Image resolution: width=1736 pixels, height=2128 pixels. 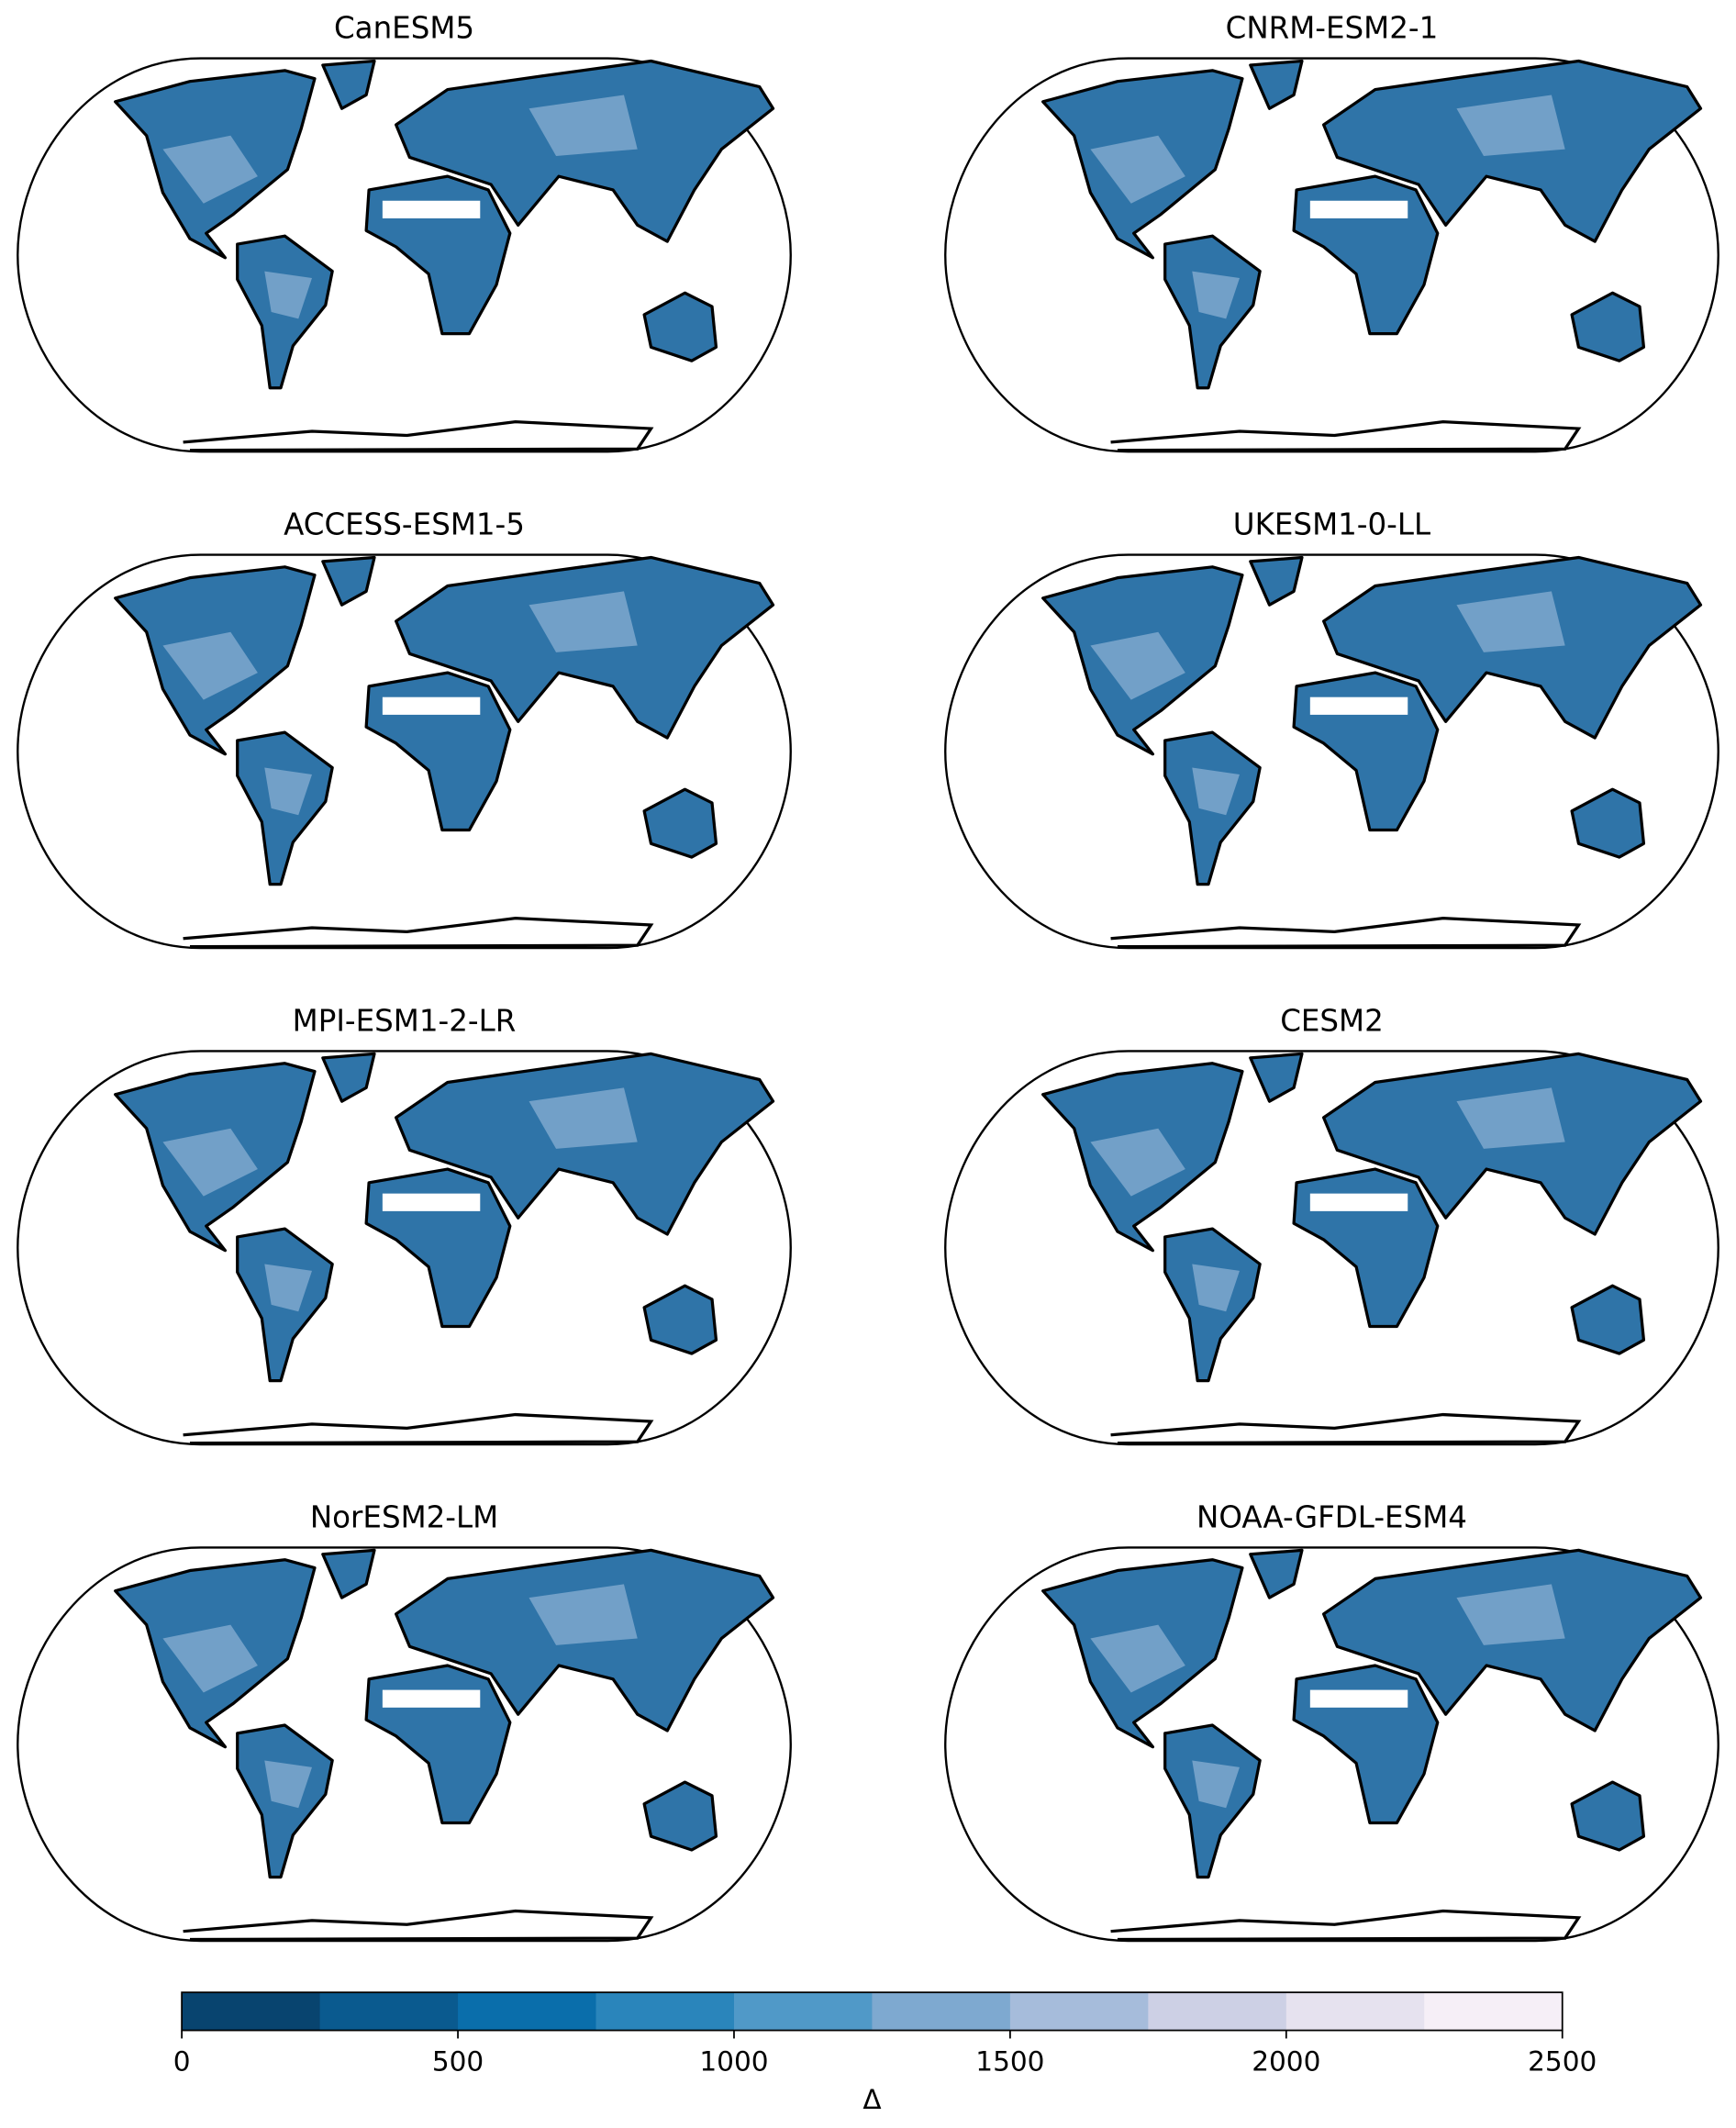 I want to click on colorbar-tick-label: 1500, so click(x=1010, y=2062).